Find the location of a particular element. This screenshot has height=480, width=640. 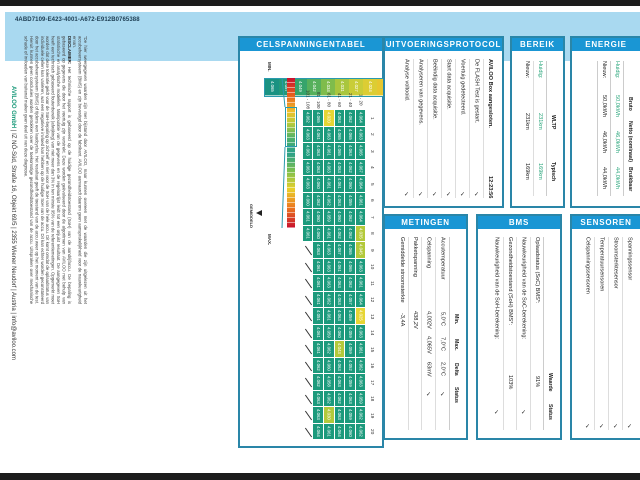

range-row: Huidig: 231km 169km is located at coordinates (539, 128).